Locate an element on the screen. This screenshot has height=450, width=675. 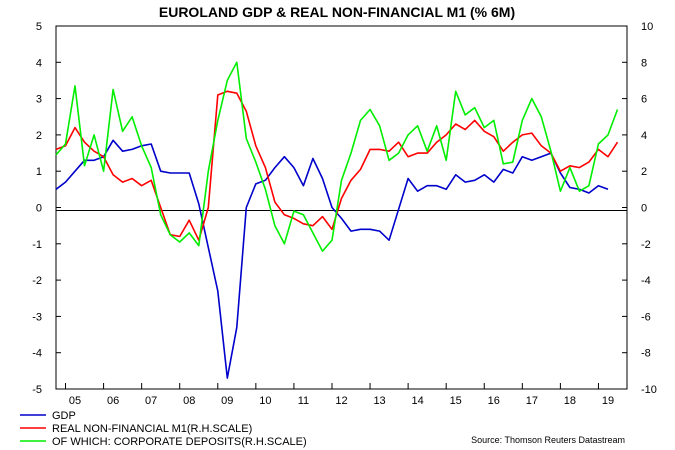
left-axis: -5 -4 -3 -2 -1 0 1 2 3 4 5 is located at coordinates (46, 208).